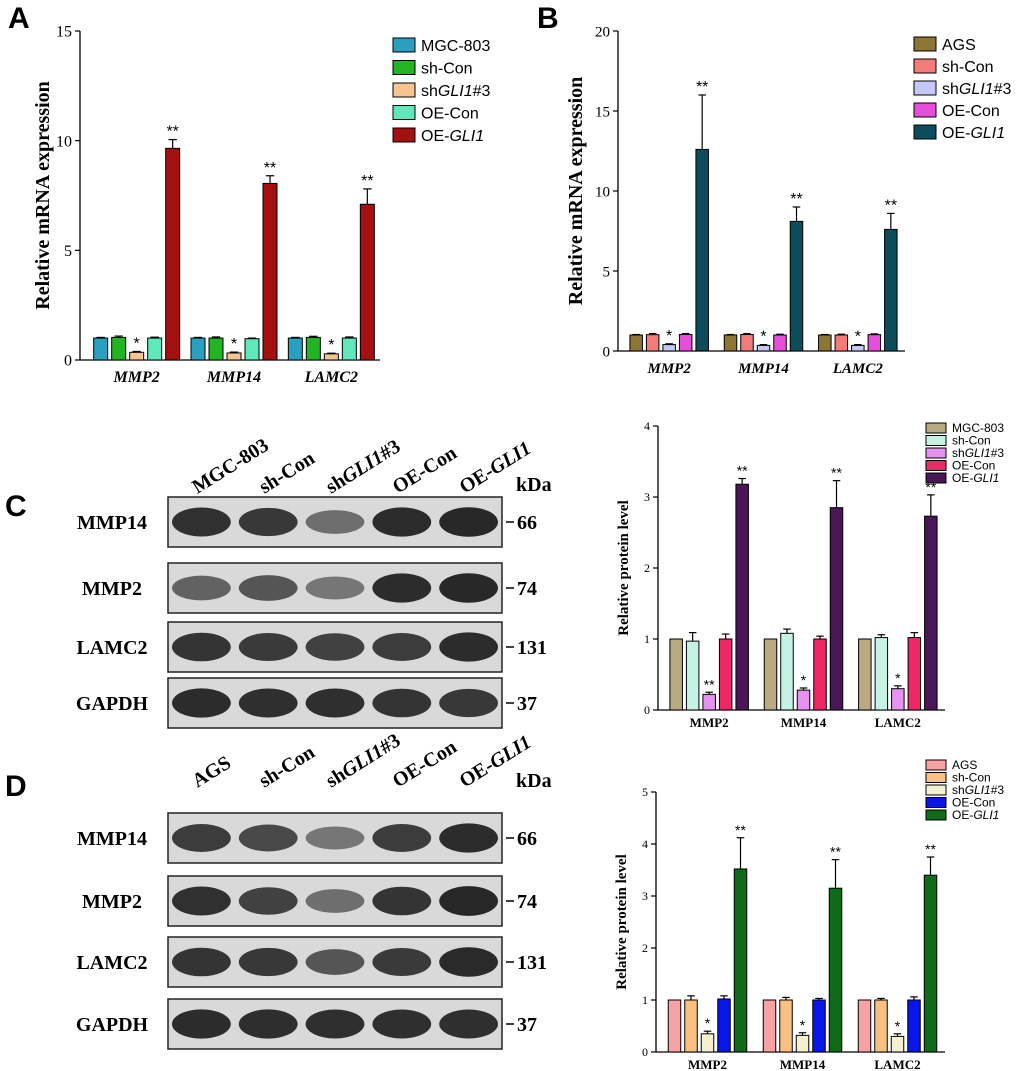 This screenshot has width=1020, height=1071. What do you see at coordinates (16, 506) in the screenshot?
I see `panel-letter: C` at bounding box center [16, 506].